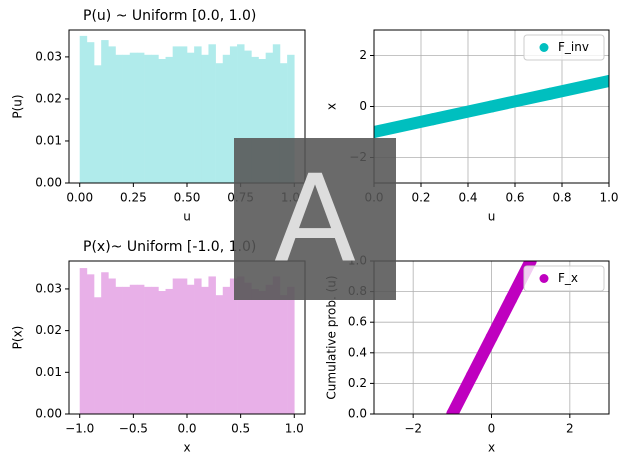 Image resolution: width=622 pixels, height=460 pixels. What do you see at coordinates (357, 383) in the screenshot?
I see `y-tick-label: 0.2` at bounding box center [357, 383].